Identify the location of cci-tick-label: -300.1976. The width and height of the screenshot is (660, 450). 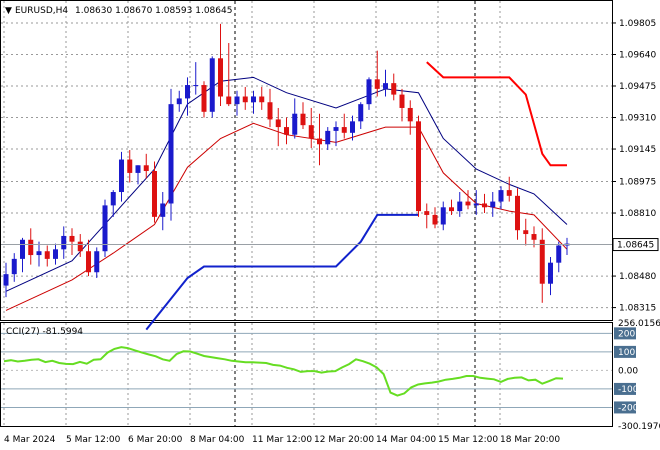
(639, 427).